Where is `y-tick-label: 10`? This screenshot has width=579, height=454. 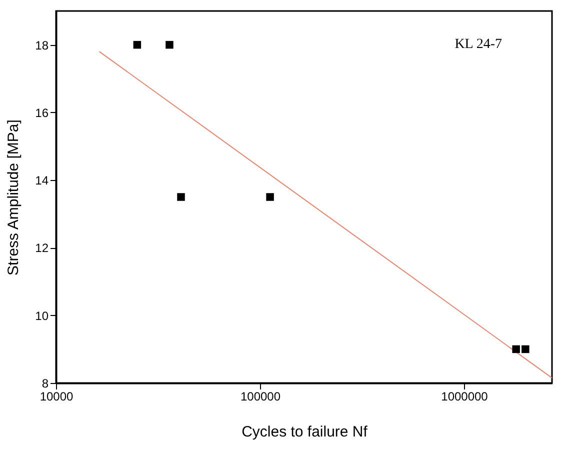
y-tick-label: 10 is located at coordinates (42, 315).